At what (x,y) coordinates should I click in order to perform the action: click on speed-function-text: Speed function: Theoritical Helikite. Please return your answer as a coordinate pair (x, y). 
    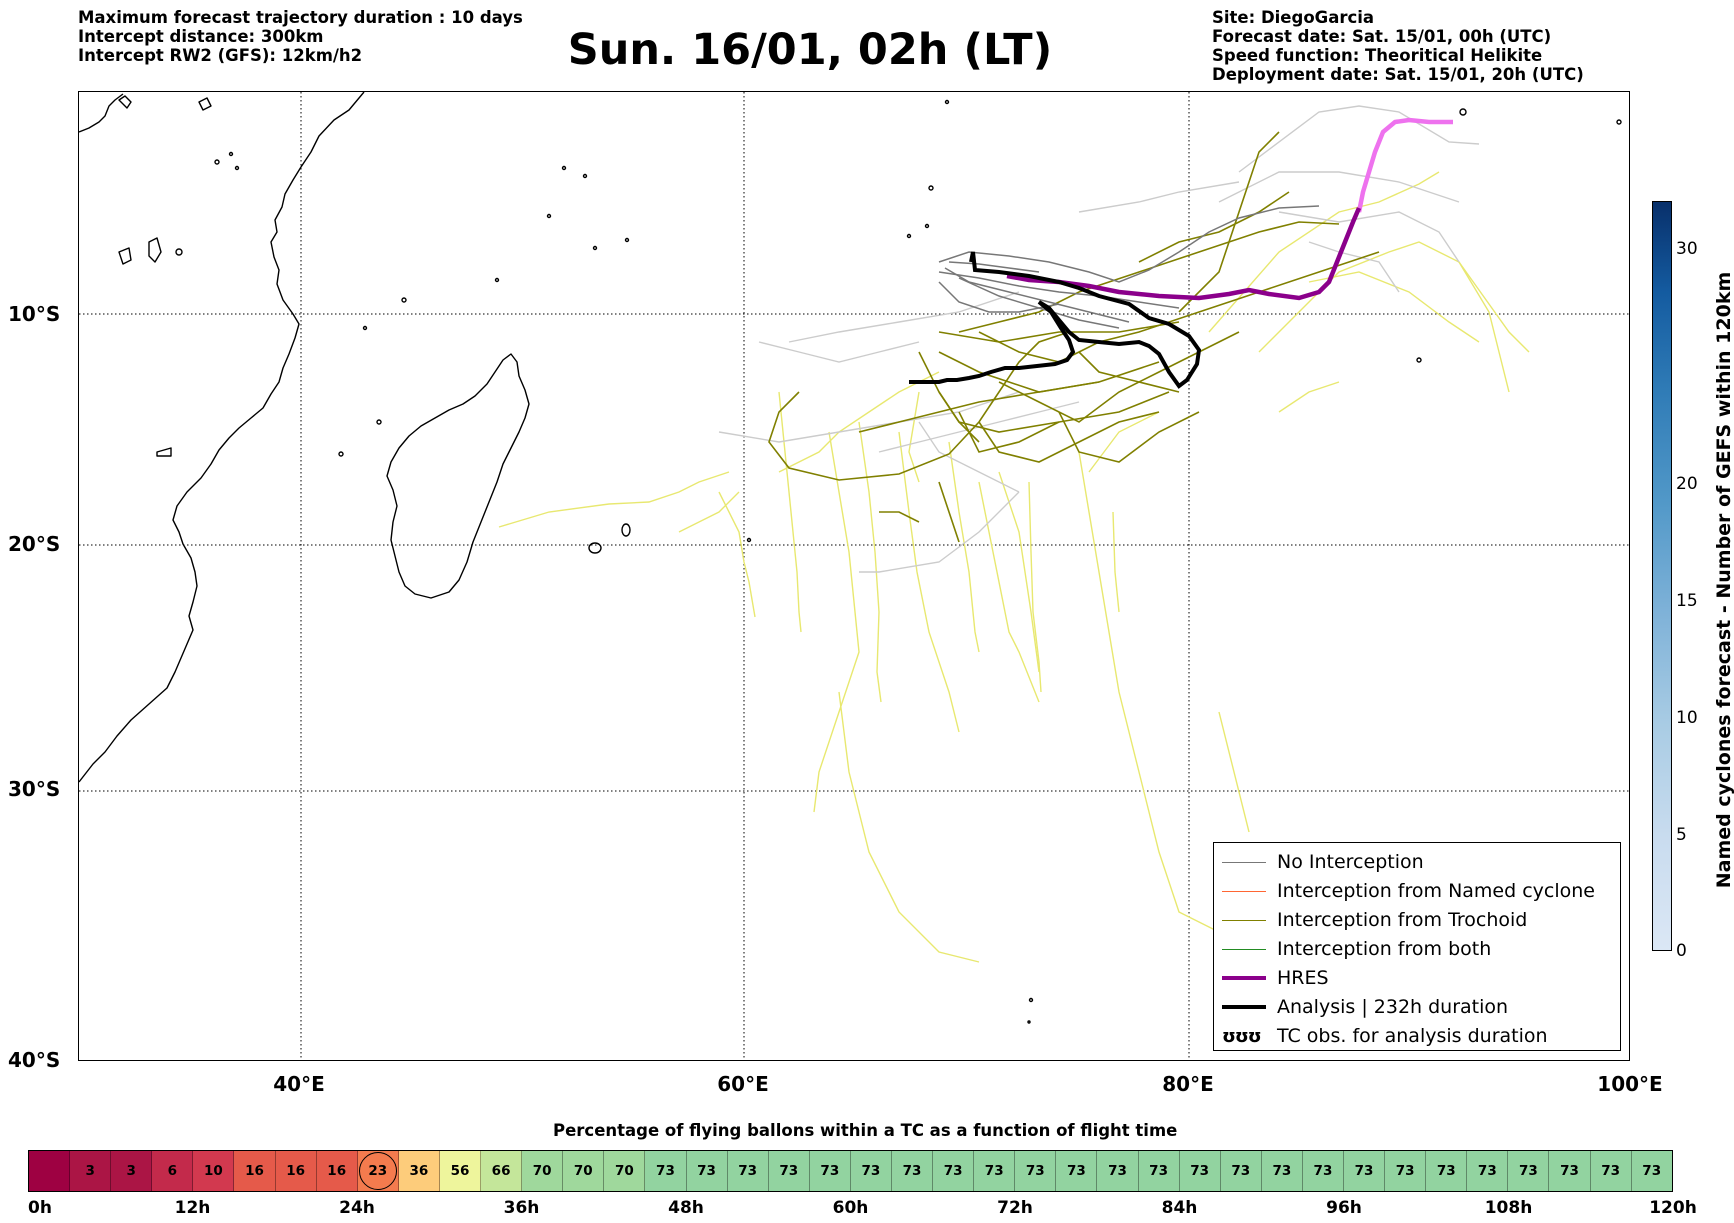
    Looking at the image, I should click on (1377, 55).